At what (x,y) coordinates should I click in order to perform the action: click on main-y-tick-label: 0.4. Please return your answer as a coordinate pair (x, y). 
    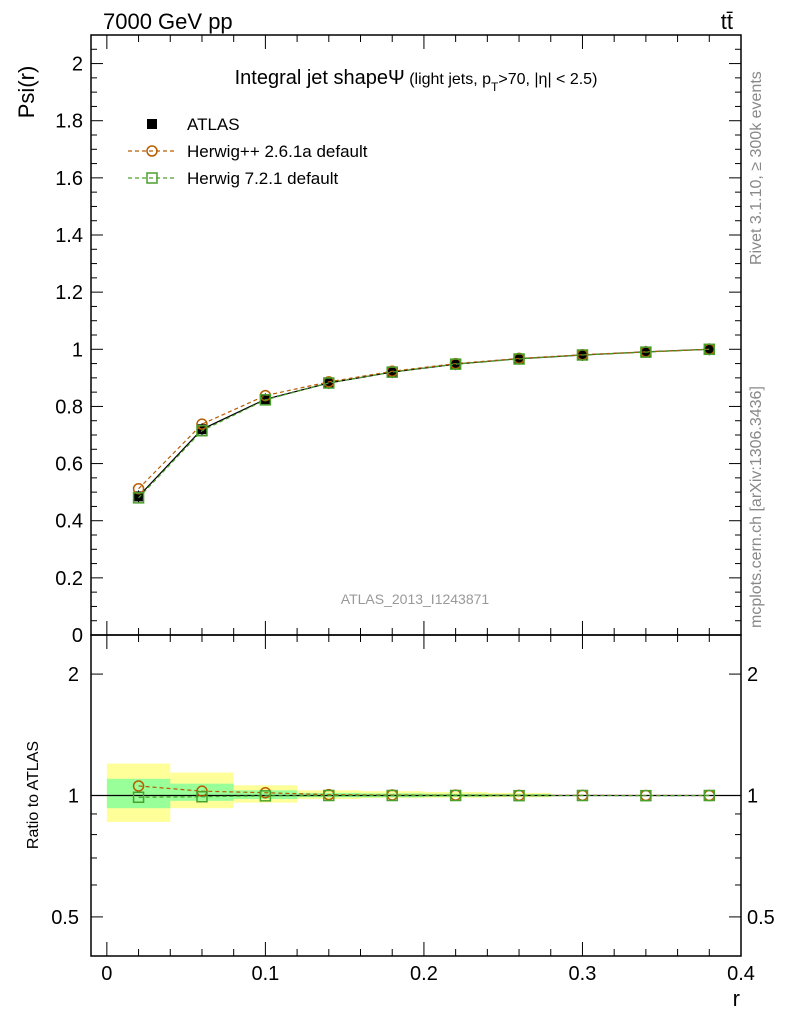
    Looking at the image, I should click on (69, 522).